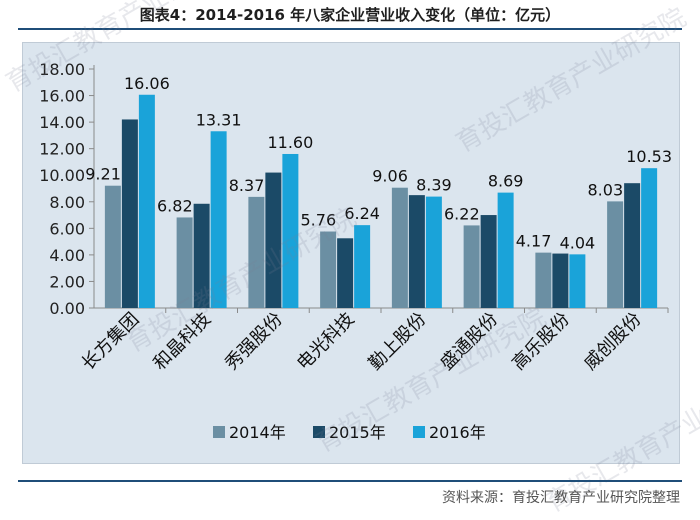  Describe the element at coordinates (182, 342) in the screenshot. I see `x-tick-label: 和晶科技` at that location.